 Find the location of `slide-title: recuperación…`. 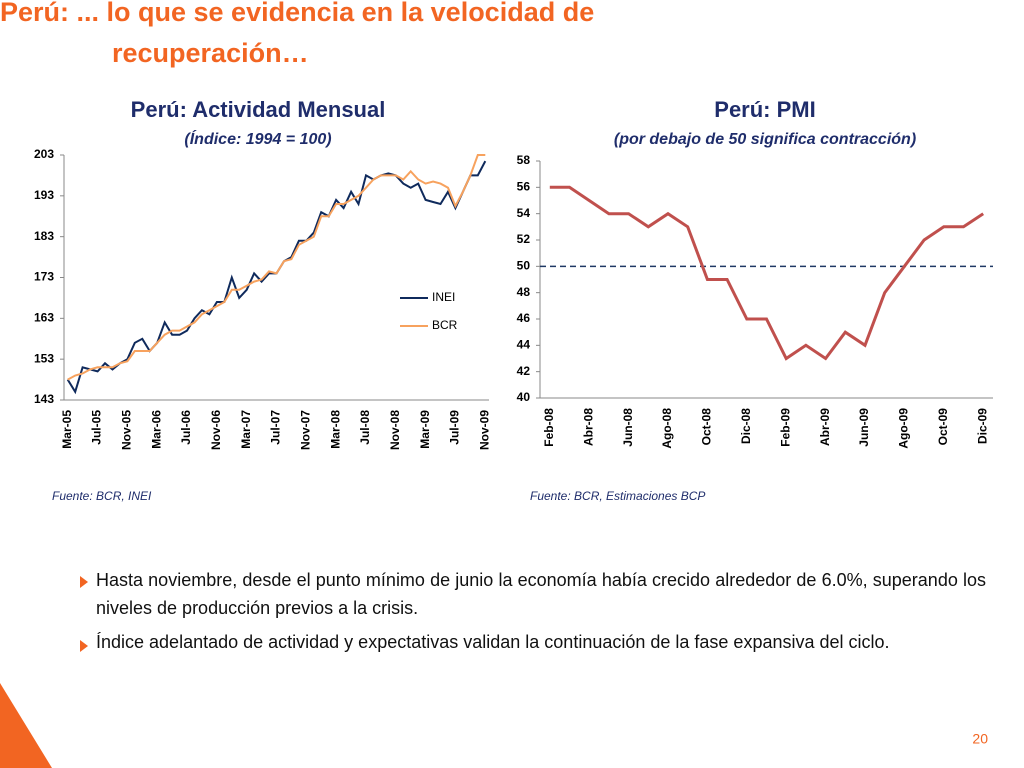

slide-title: recuperación… is located at coordinates (210, 53).